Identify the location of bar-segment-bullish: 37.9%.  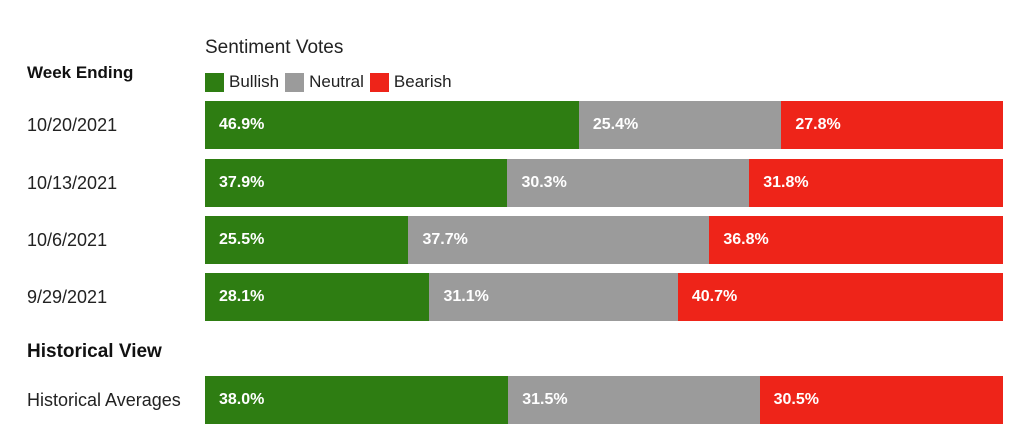
(356, 183).